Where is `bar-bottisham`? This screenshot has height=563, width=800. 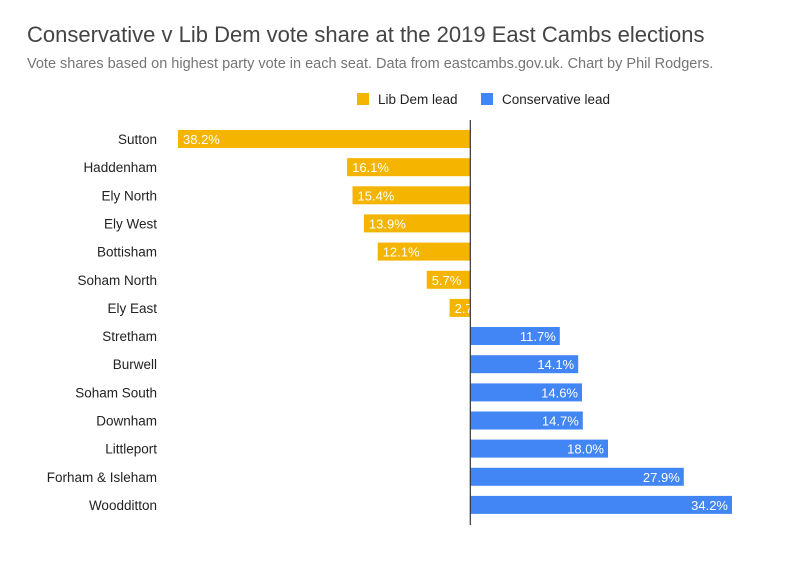 bar-bottisham is located at coordinates (424, 251).